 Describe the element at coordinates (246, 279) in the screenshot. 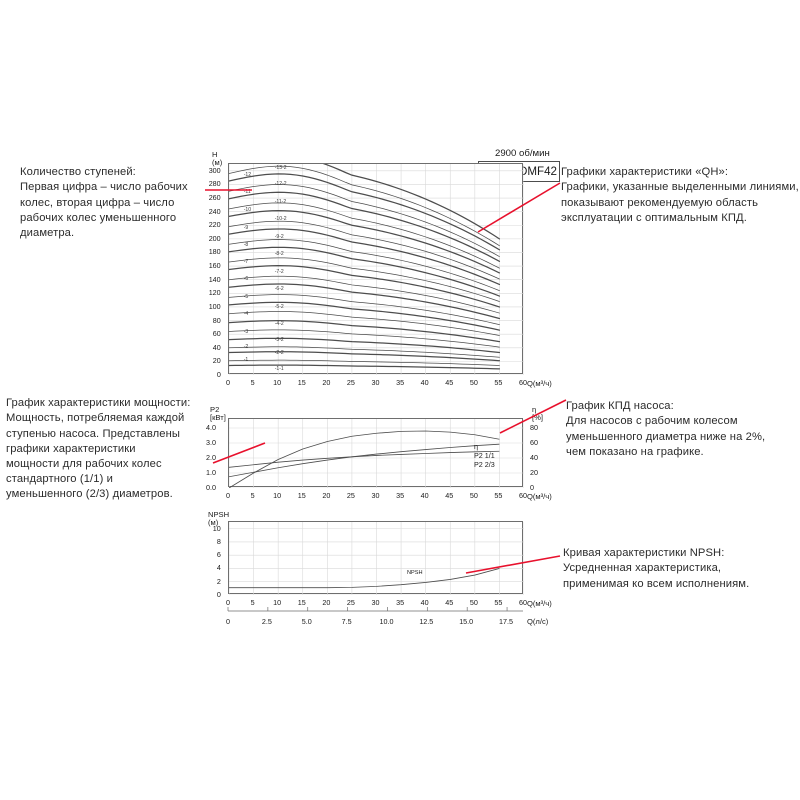

I see `qh-curve-label: -6` at that location.